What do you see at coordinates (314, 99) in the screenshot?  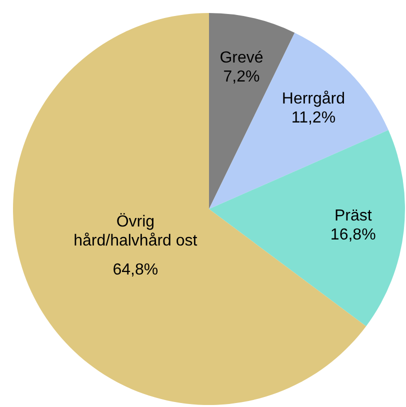 I see `slice-label: Herrgård` at bounding box center [314, 99].